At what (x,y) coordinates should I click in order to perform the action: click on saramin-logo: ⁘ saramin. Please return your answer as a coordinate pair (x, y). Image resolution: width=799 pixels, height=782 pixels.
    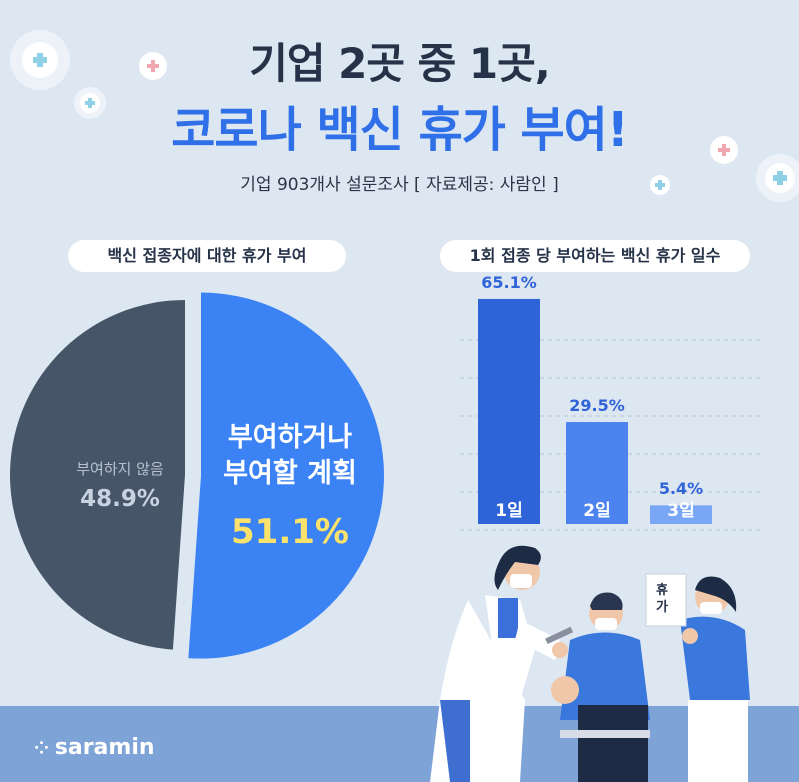
    Looking at the image, I should click on (94, 747).